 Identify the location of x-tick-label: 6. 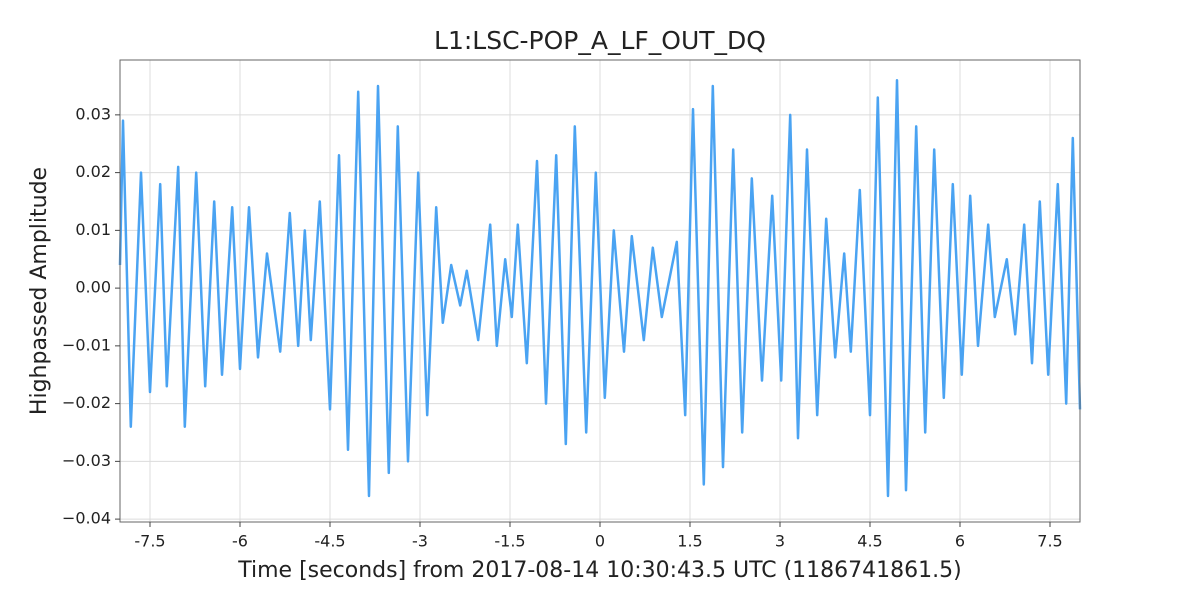
(960, 541).